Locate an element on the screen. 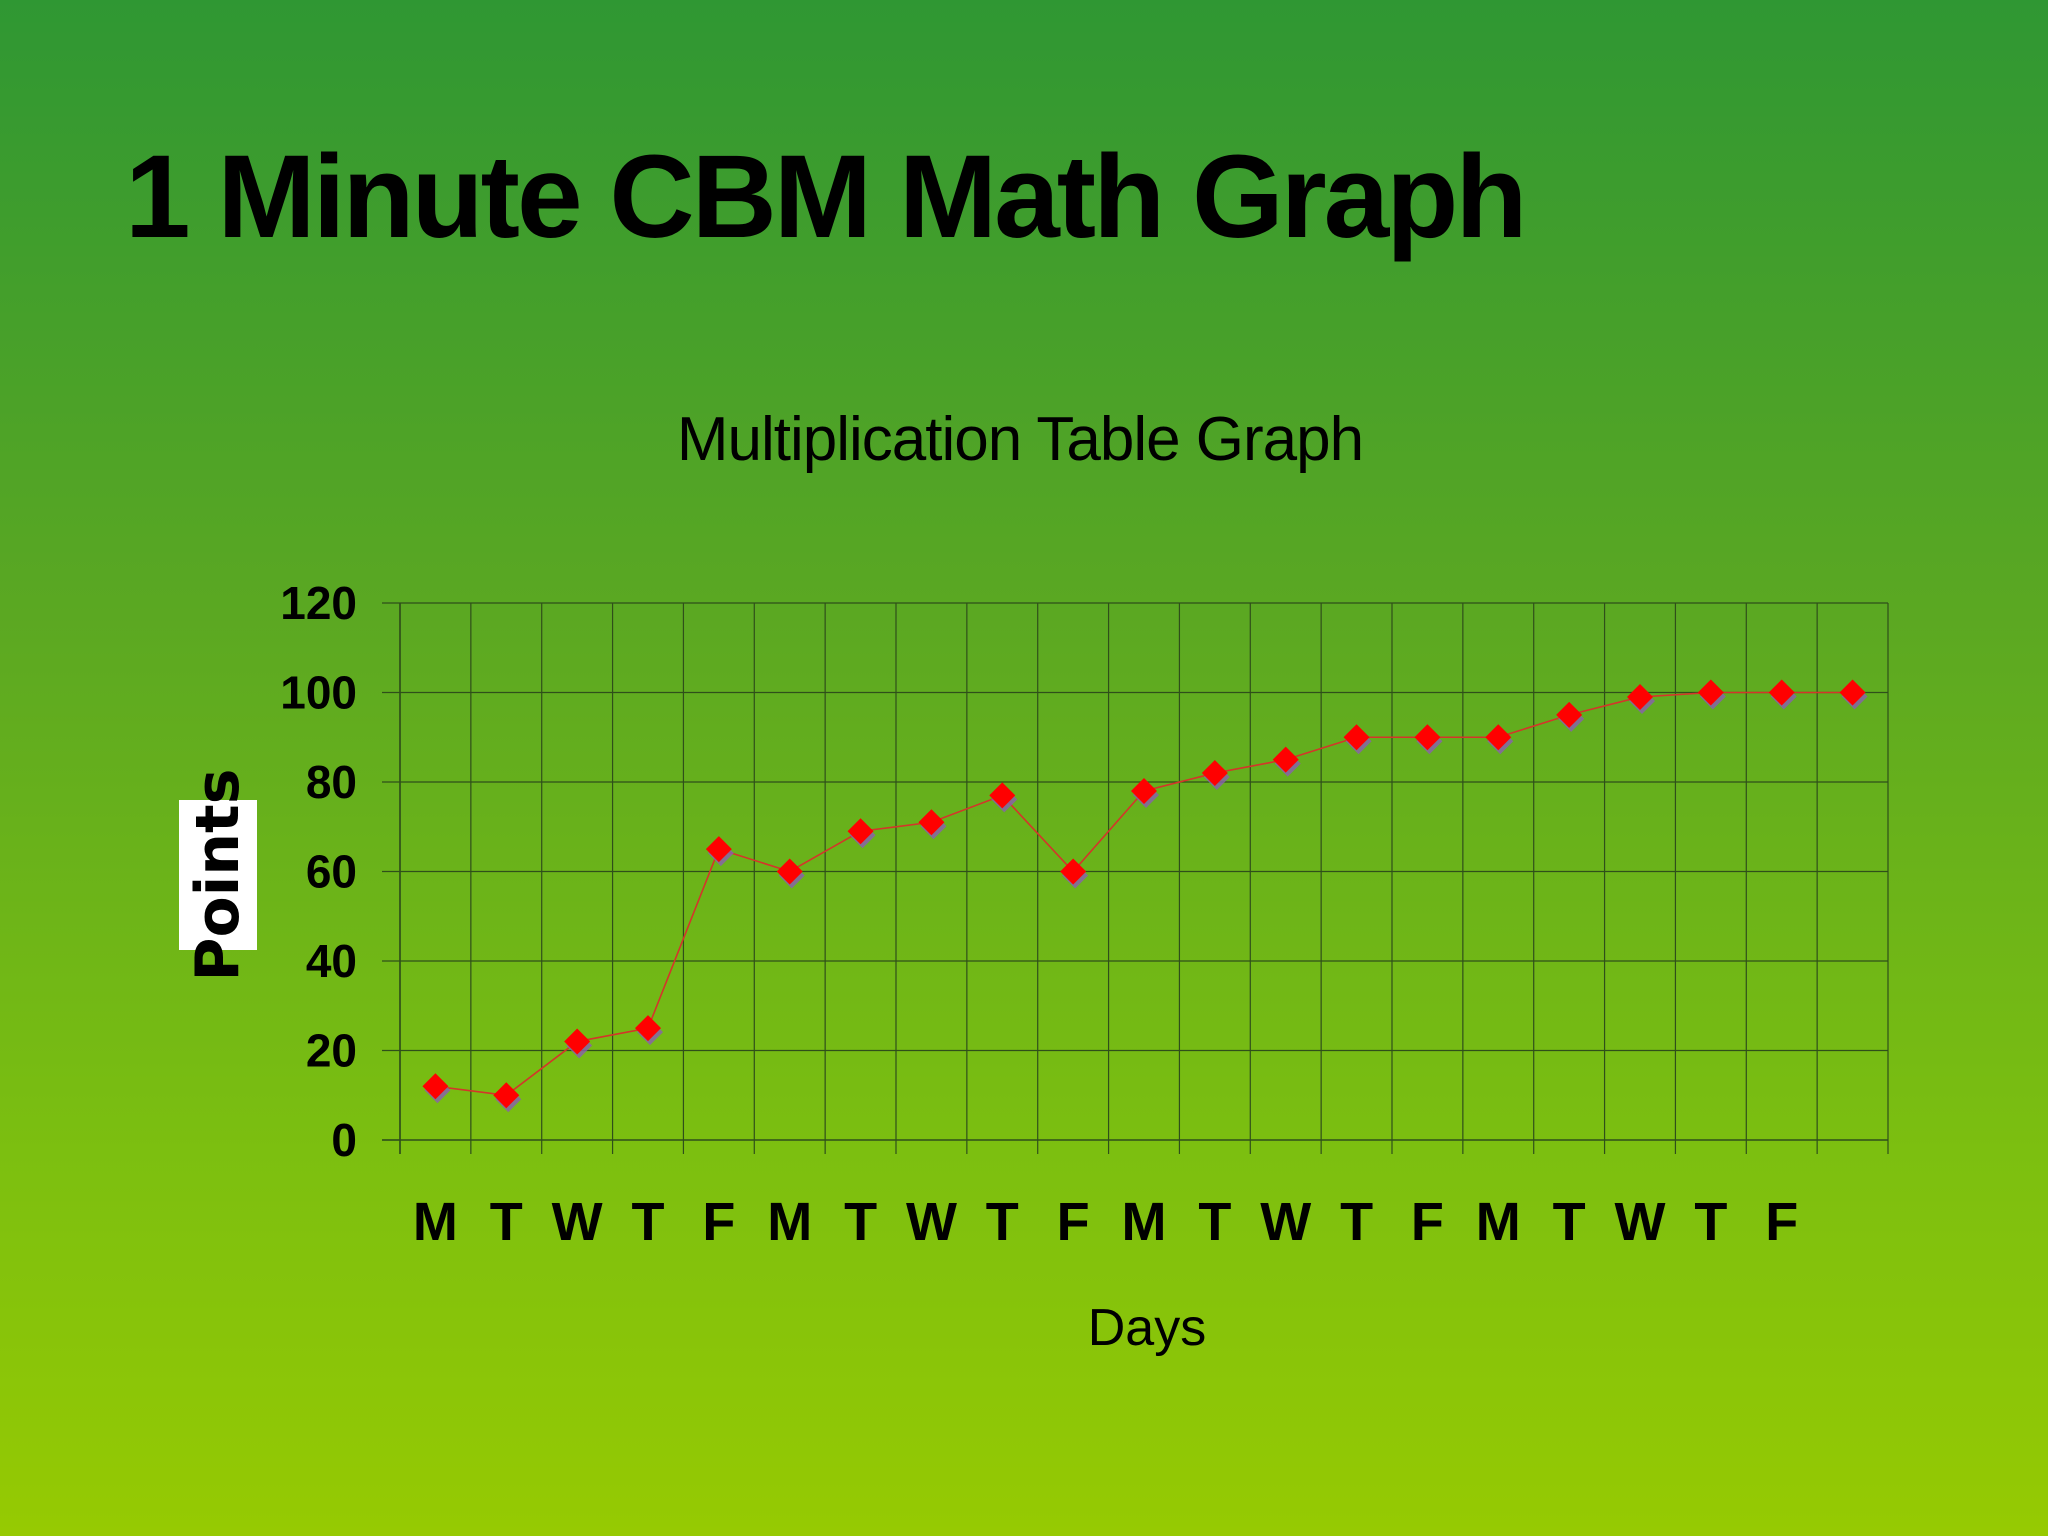 Image resolution: width=2048 pixels, height=1536 pixels. x-axis-label: Days is located at coordinates (1147, 1328).